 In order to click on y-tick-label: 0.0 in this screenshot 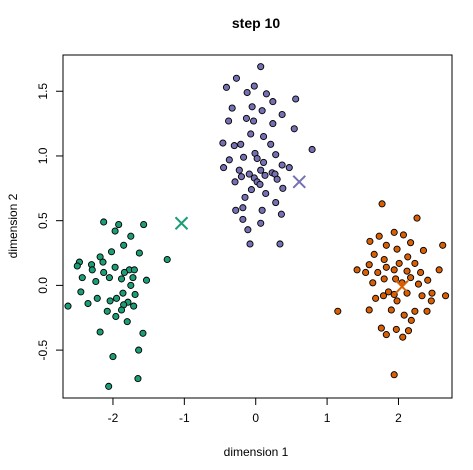, I will do `click(43, 285)`.